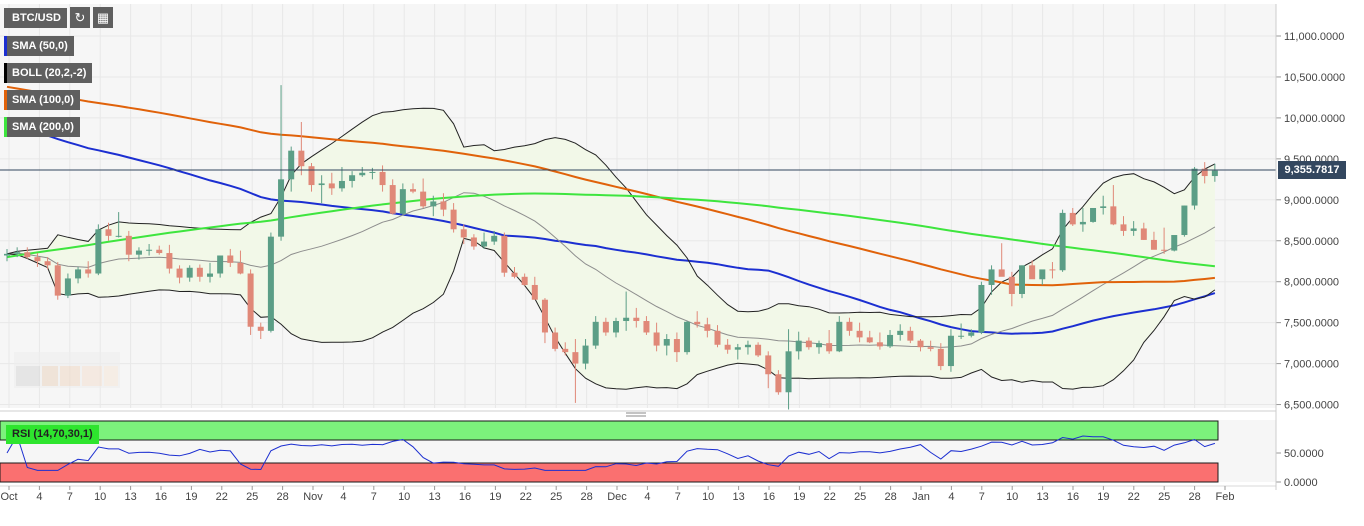 This screenshot has height=526, width=1364. I want to click on rsi-oversold-zone, so click(609, 472).